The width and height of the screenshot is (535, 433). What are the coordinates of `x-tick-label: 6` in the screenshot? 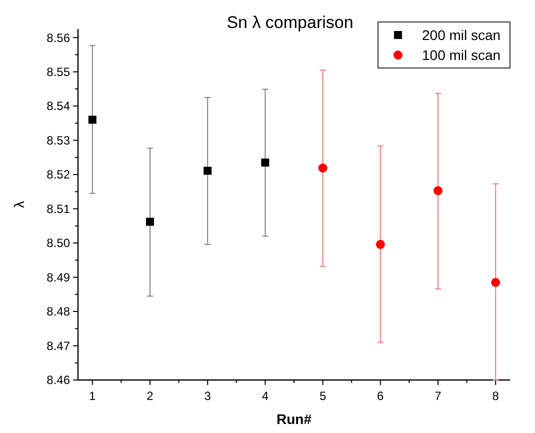 It's located at (380, 396).